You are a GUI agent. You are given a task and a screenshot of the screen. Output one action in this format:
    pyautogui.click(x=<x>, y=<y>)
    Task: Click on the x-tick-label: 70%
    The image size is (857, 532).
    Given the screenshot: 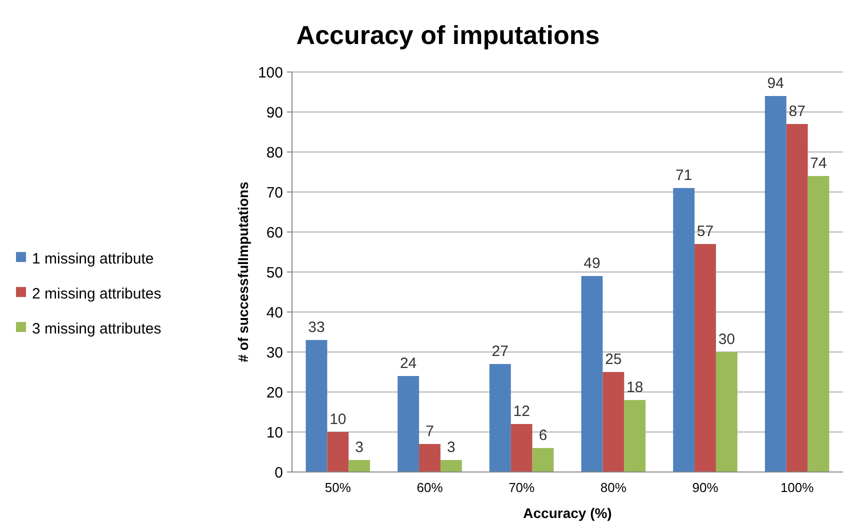 What is the action you would take?
    pyautogui.click(x=522, y=487)
    